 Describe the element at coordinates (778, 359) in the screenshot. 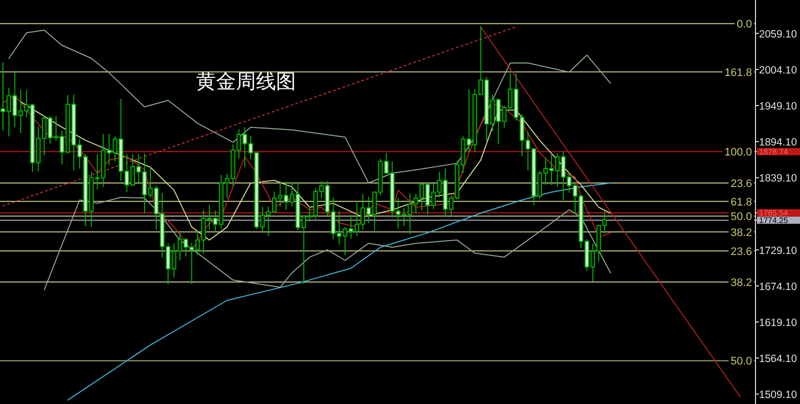

I see `y-tick-label: 1564.10` at that location.